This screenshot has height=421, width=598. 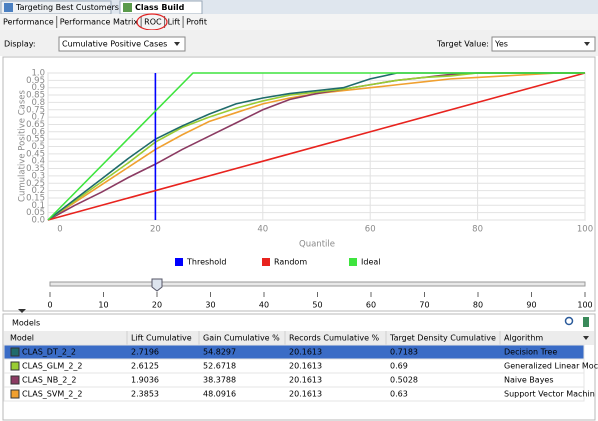 What do you see at coordinates (442, 338) in the screenshot?
I see `column-header: Target Density Cumulative` at bounding box center [442, 338].